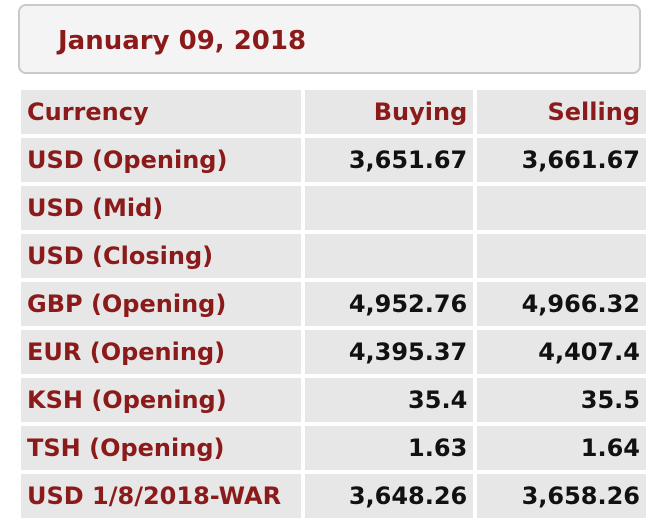  Describe the element at coordinates (561, 400) in the screenshot. I see `selling-cell: 35.5` at that location.